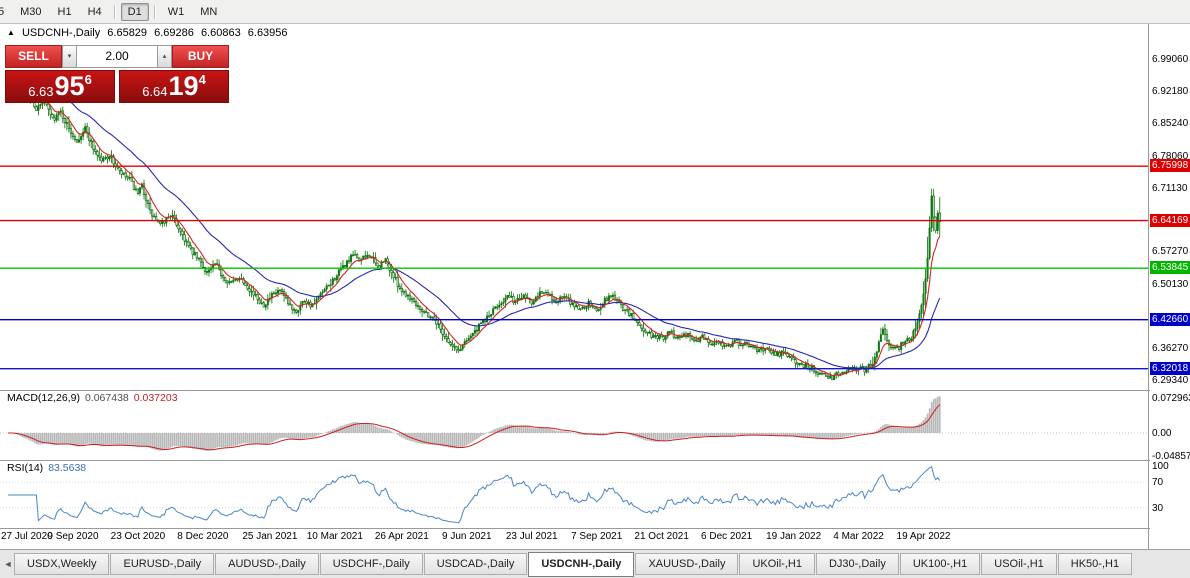  I want to click on timeframe-button-h4: H4, so click(94, 11).